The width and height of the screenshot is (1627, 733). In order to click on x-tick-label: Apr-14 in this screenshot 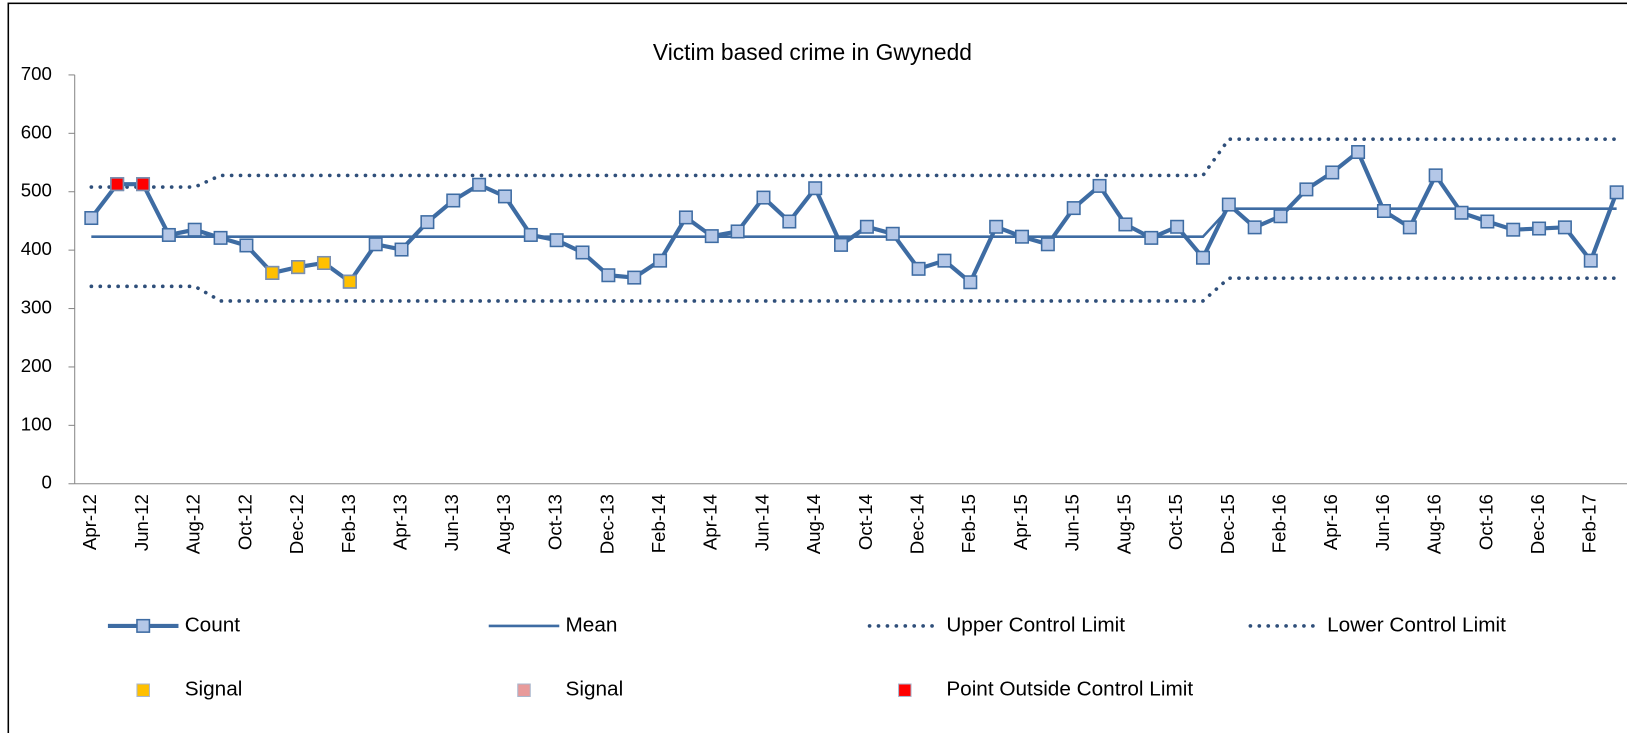, I will do `click(710, 522)`.